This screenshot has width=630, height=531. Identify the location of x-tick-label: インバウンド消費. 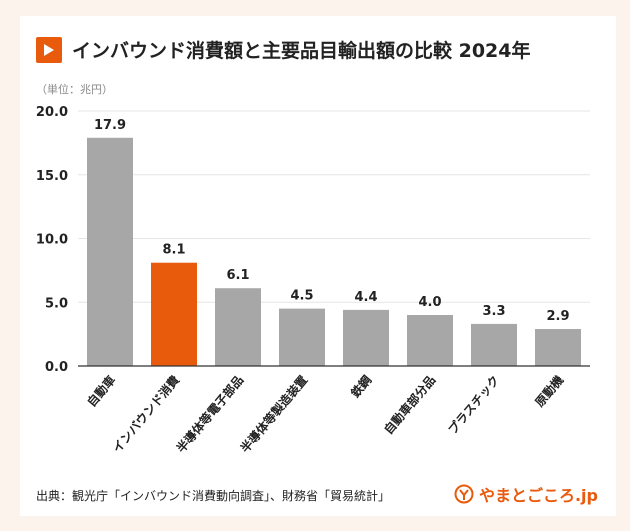
(145, 413).